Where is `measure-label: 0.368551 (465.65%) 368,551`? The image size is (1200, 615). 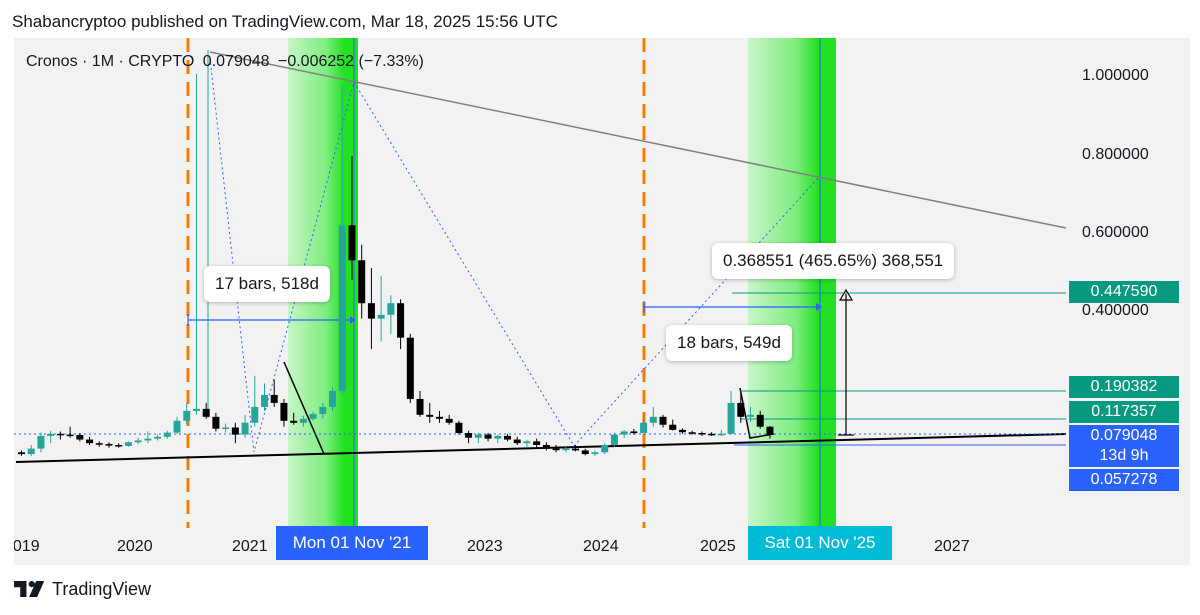 measure-label: 0.368551 (465.65%) 368,551 is located at coordinates (833, 261).